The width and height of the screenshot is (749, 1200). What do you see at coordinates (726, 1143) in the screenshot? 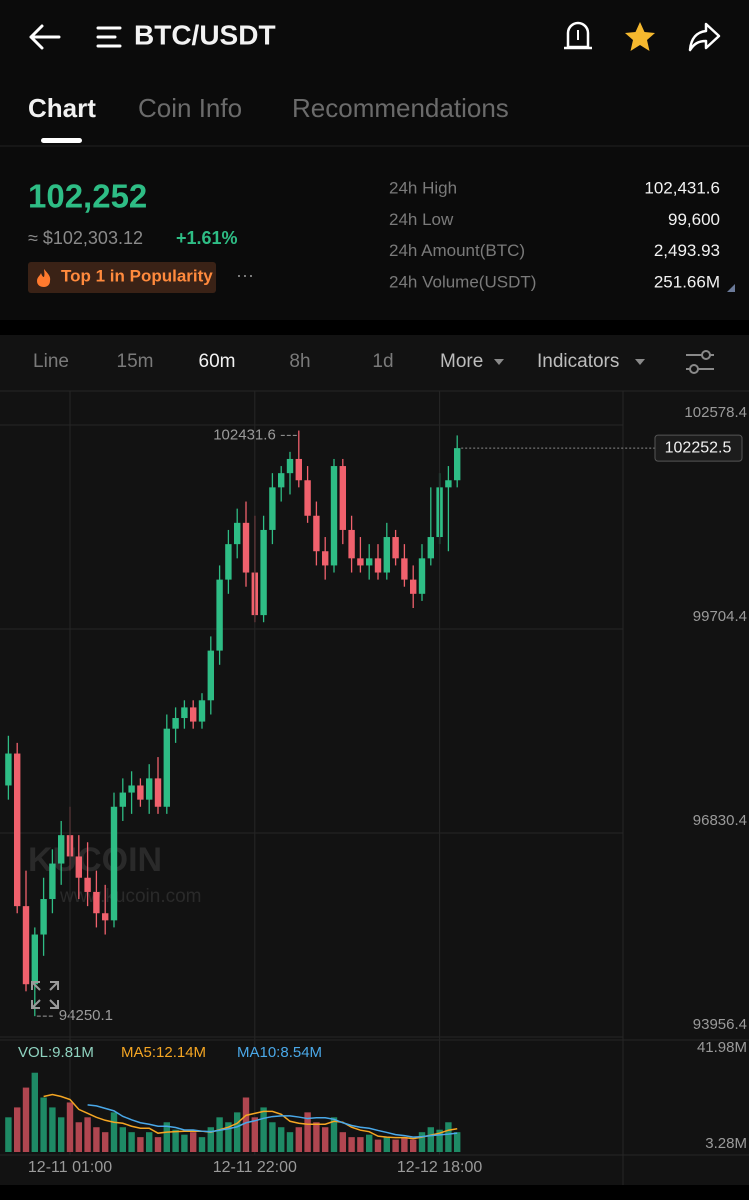
I see `y-tick-label: 3.28M` at bounding box center [726, 1143].